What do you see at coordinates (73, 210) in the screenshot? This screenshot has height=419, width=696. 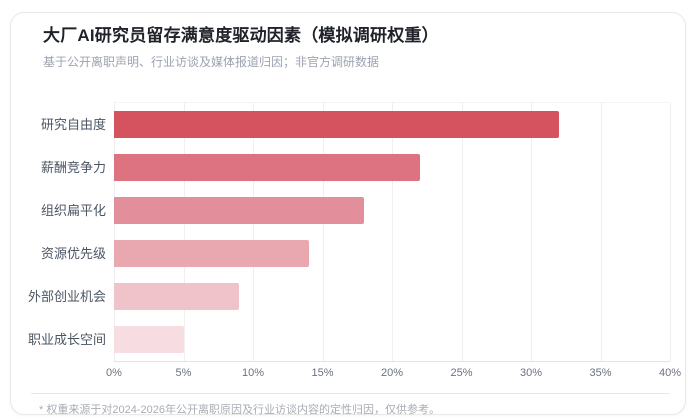 I see `category-label: 组织扁平化` at bounding box center [73, 210].